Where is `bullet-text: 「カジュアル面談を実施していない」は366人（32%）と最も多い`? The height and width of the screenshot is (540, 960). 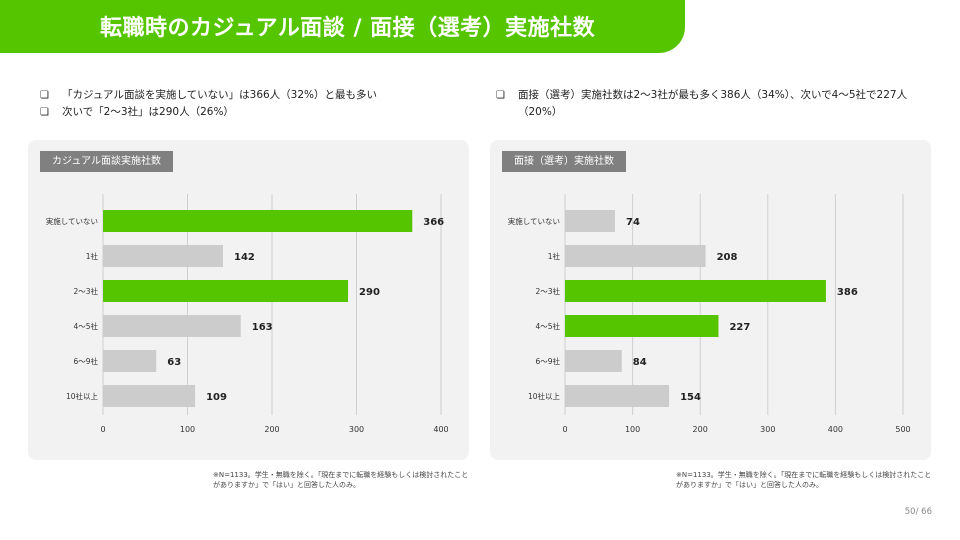 bullet-text: 「カジュアル面談を実施していない」は366人（32%）と最も多い is located at coordinates (220, 95).